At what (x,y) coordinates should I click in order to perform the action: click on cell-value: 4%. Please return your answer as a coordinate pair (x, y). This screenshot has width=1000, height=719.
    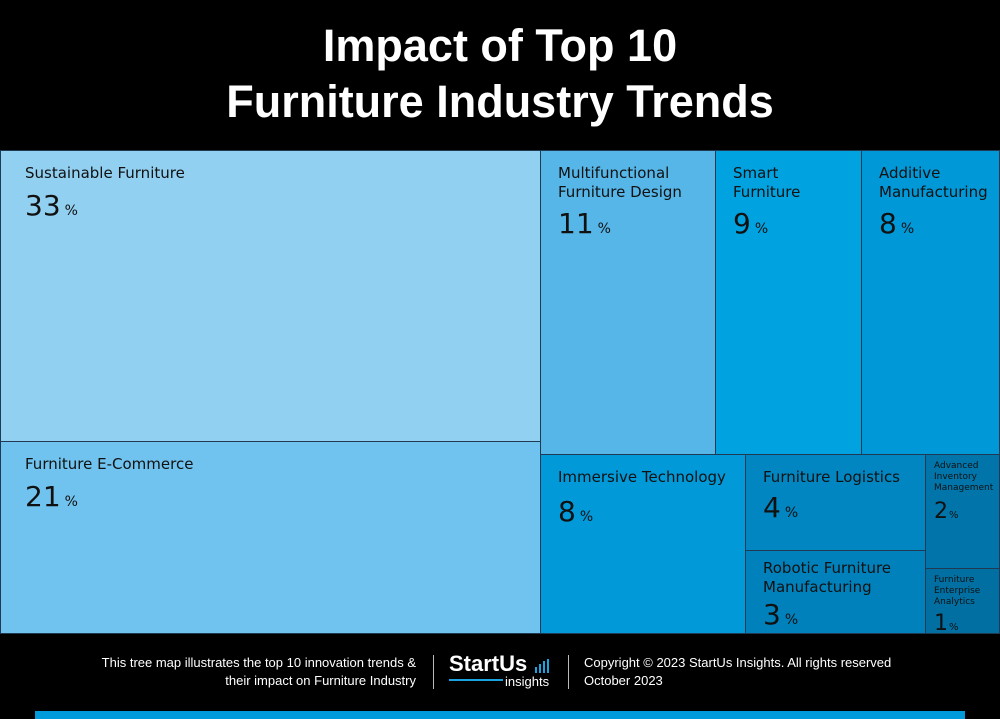
    Looking at the image, I should click on (781, 507).